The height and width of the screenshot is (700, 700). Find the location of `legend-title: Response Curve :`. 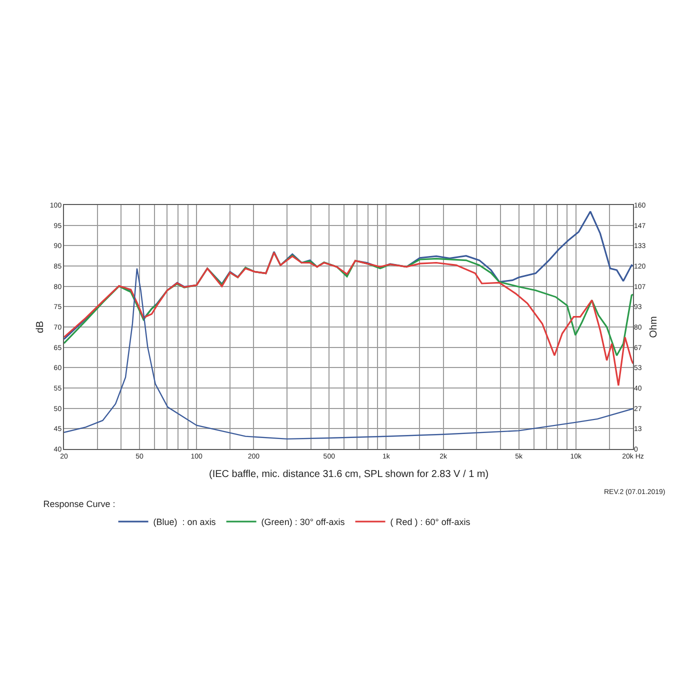

legend-title: Response Curve : is located at coordinates (79, 504).